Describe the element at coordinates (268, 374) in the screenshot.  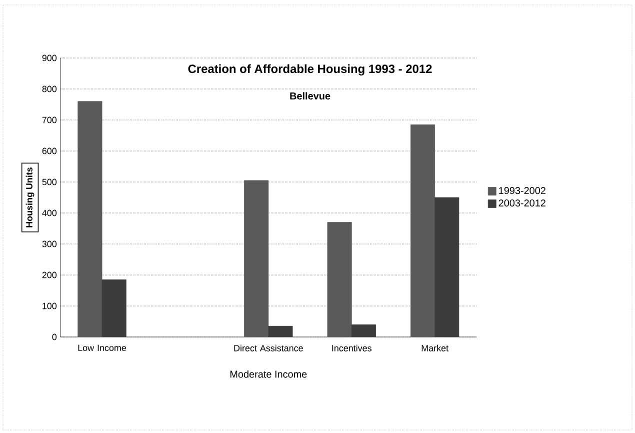
I see `x-axis-title: Moderate Income` at that location.